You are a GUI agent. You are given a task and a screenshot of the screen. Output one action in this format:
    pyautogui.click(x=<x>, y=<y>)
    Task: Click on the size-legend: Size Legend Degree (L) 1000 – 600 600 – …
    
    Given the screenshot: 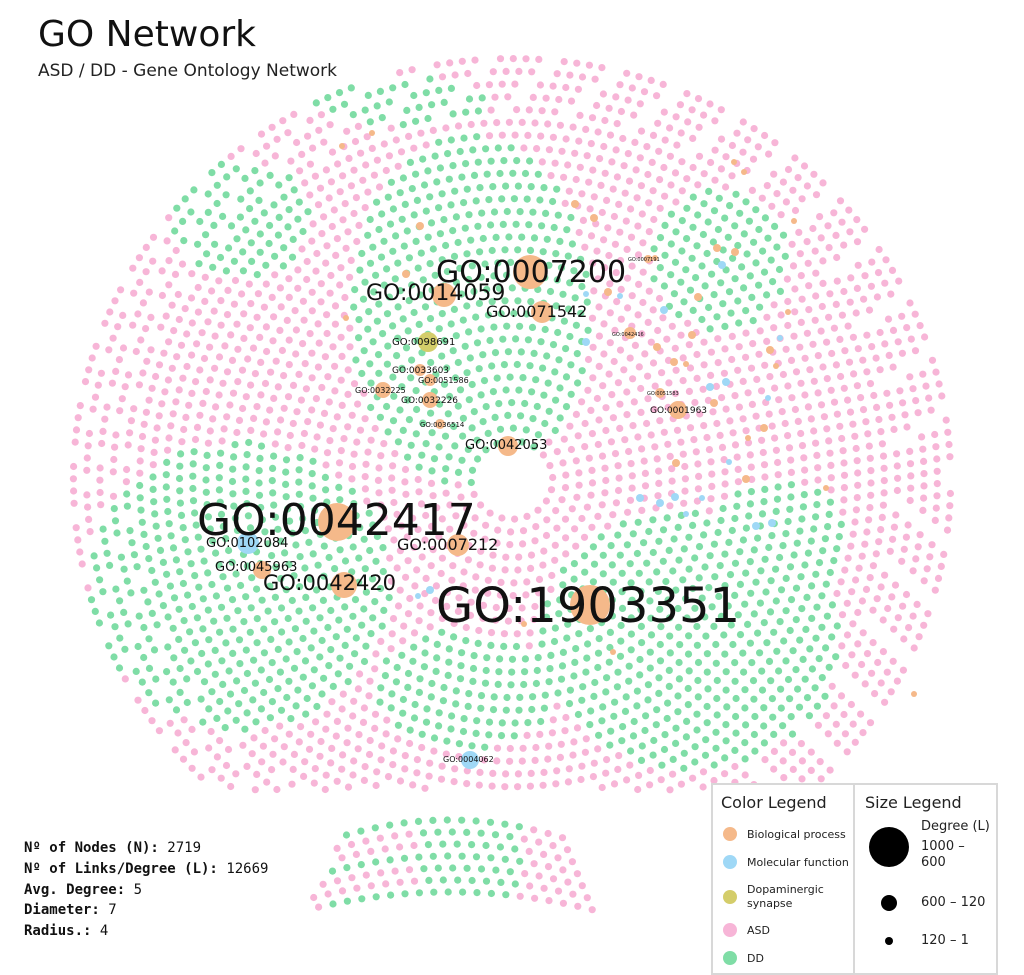 What is the action you would take?
    pyautogui.click(x=925, y=879)
    